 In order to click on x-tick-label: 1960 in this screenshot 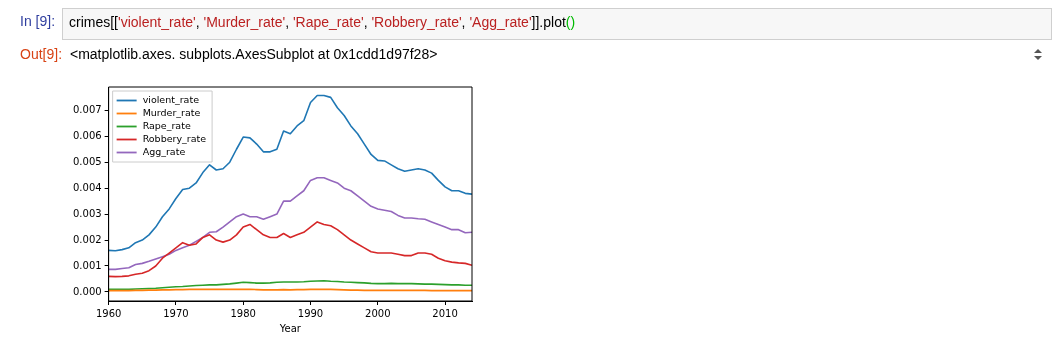, I will do `click(108, 313)`.